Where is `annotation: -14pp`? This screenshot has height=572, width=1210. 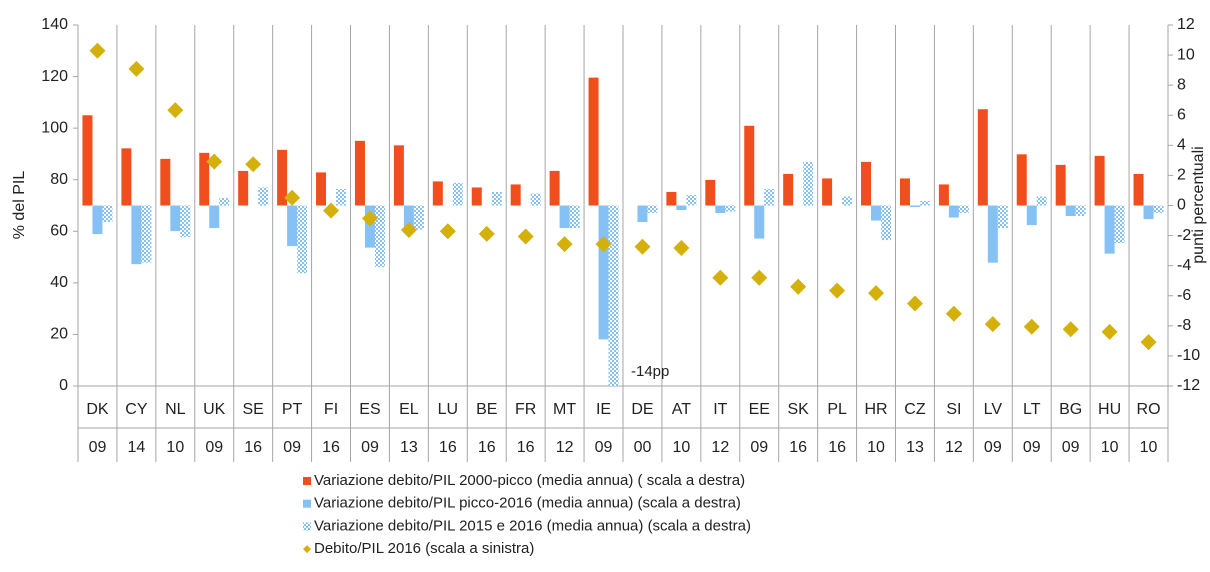
annotation: -14pp is located at coordinates (650, 371).